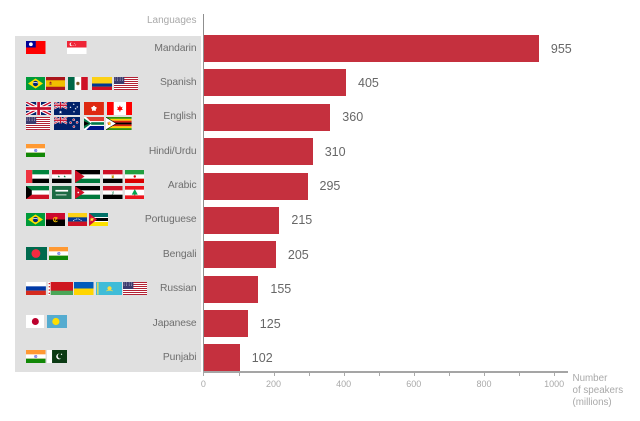 The height and width of the screenshot is (421, 640). Describe the element at coordinates (112, 192) in the screenshot. I see `svg-text: لا` at that location.